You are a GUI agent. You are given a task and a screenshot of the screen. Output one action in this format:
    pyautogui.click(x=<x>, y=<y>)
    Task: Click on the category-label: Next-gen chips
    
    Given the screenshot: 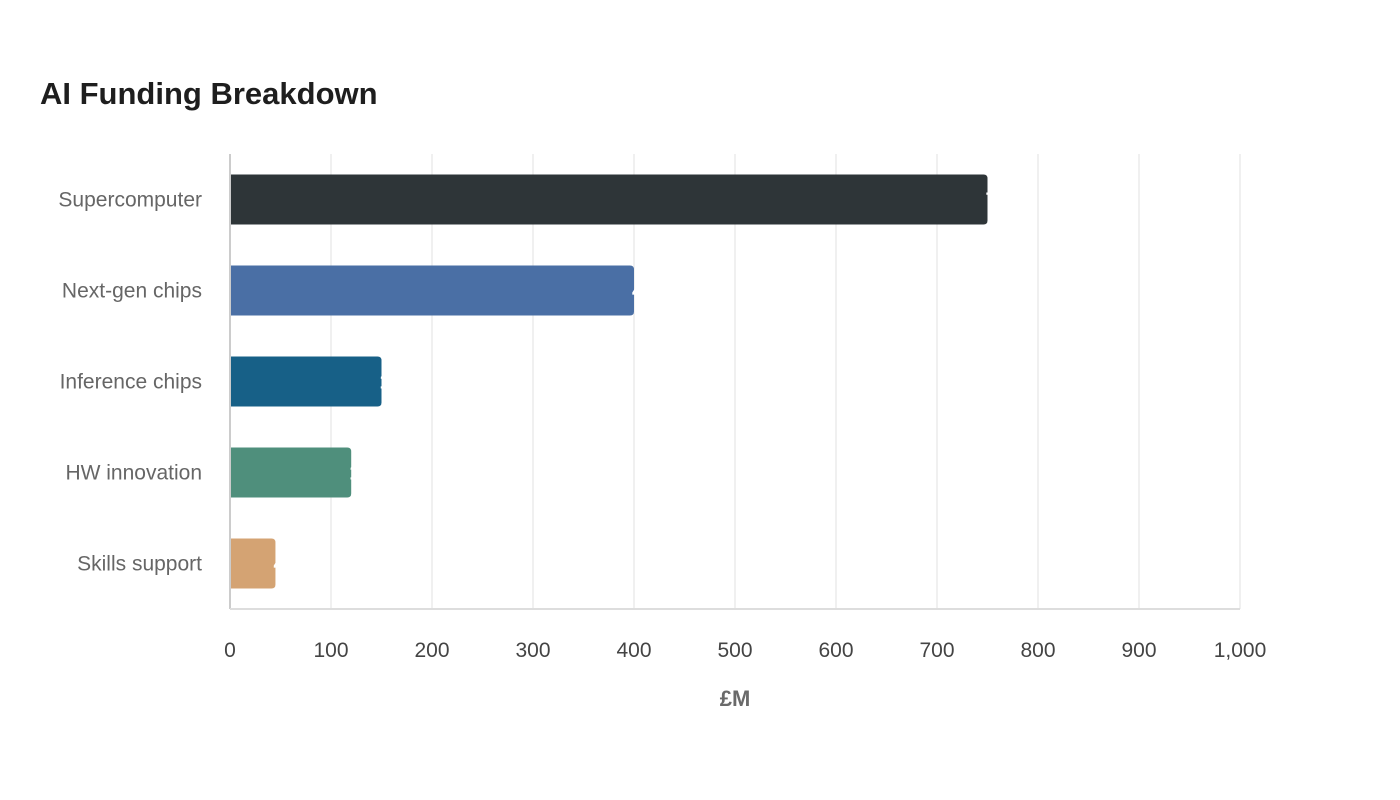 What is the action you would take?
    pyautogui.click(x=132, y=291)
    